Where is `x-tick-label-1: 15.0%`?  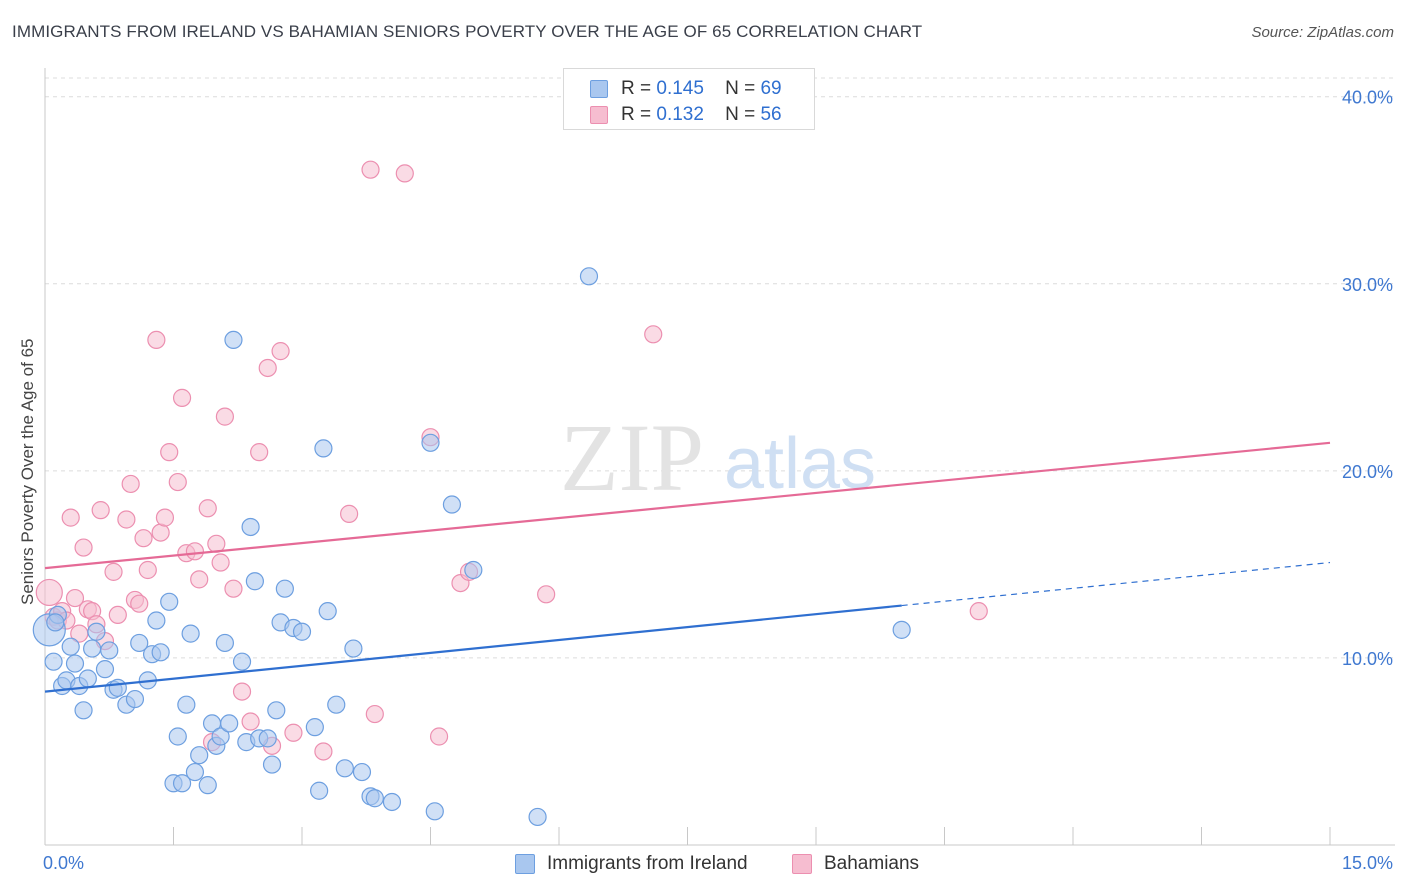 x-tick-label-1: 15.0% is located at coordinates (1367, 863).